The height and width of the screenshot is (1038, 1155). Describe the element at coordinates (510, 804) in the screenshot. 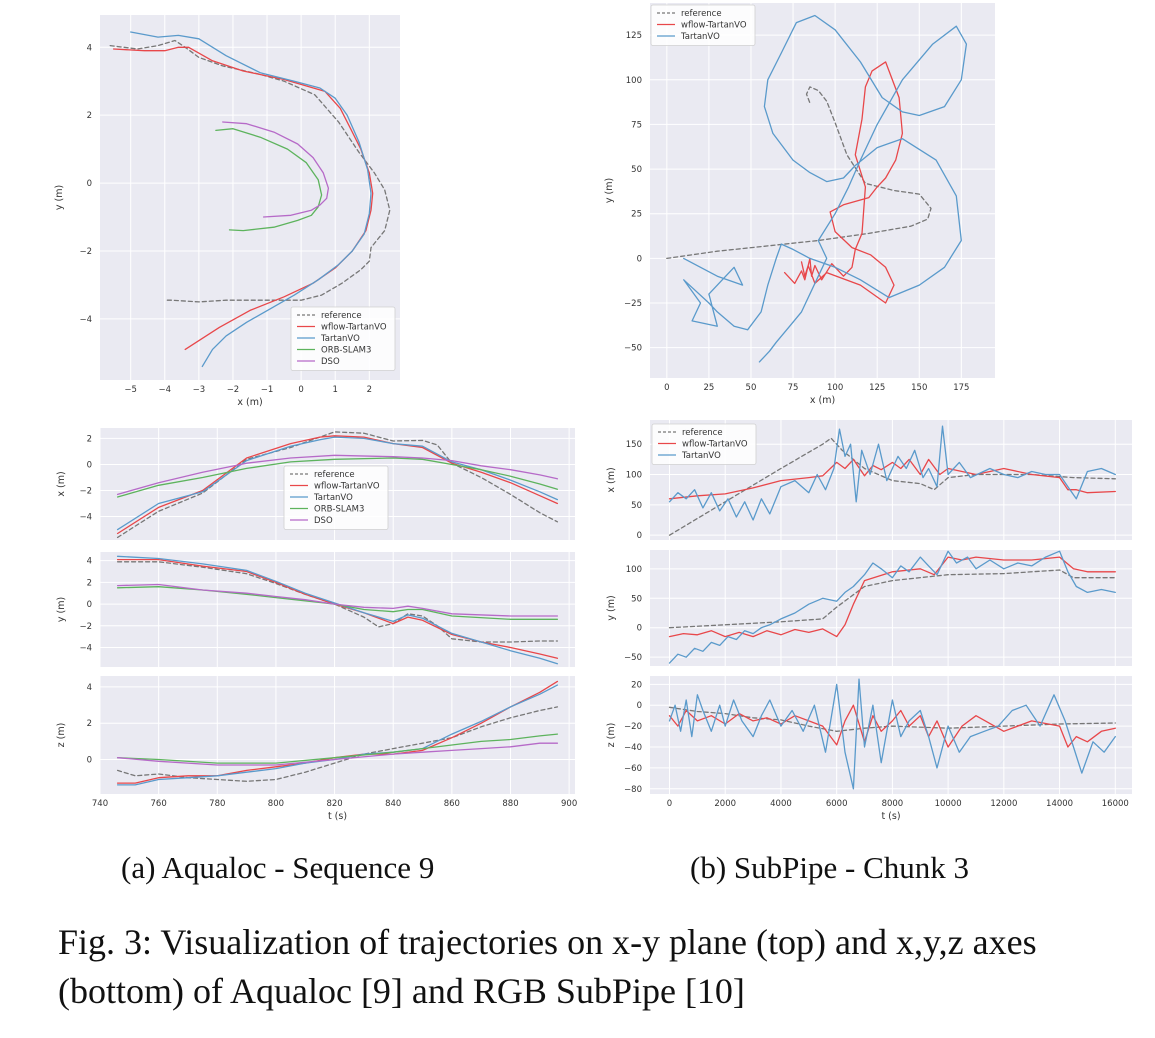

I see `x-tick-label: 880` at that location.